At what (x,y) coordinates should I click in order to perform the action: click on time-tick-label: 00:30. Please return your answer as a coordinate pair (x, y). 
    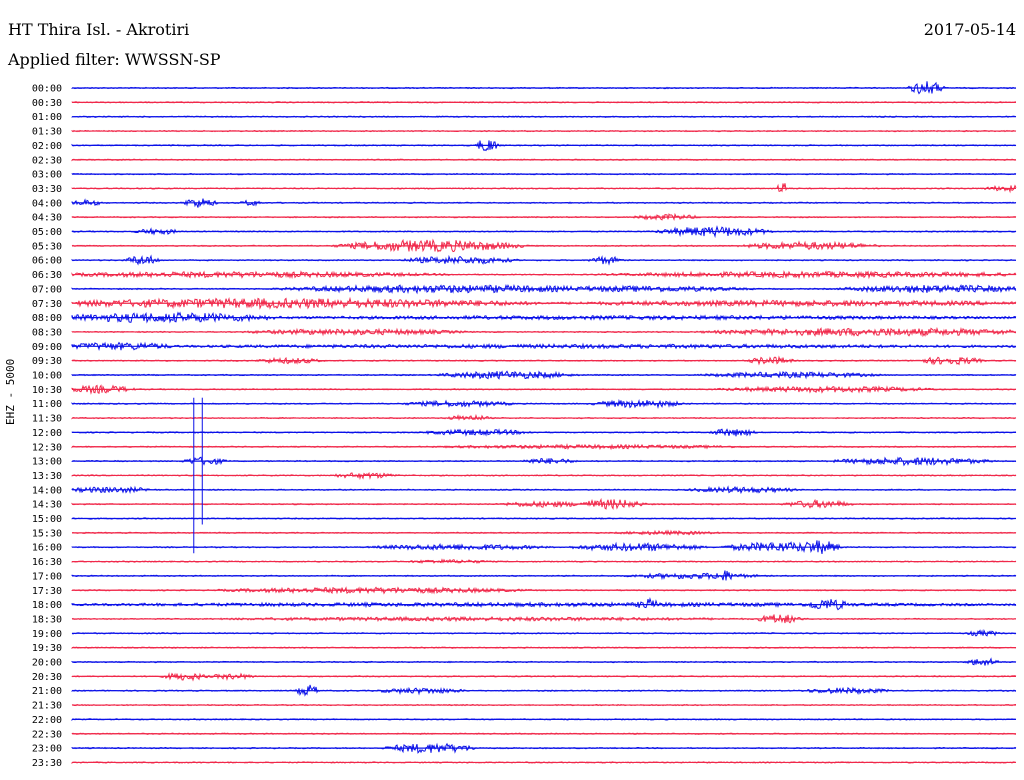
    Looking at the image, I should click on (47, 103).